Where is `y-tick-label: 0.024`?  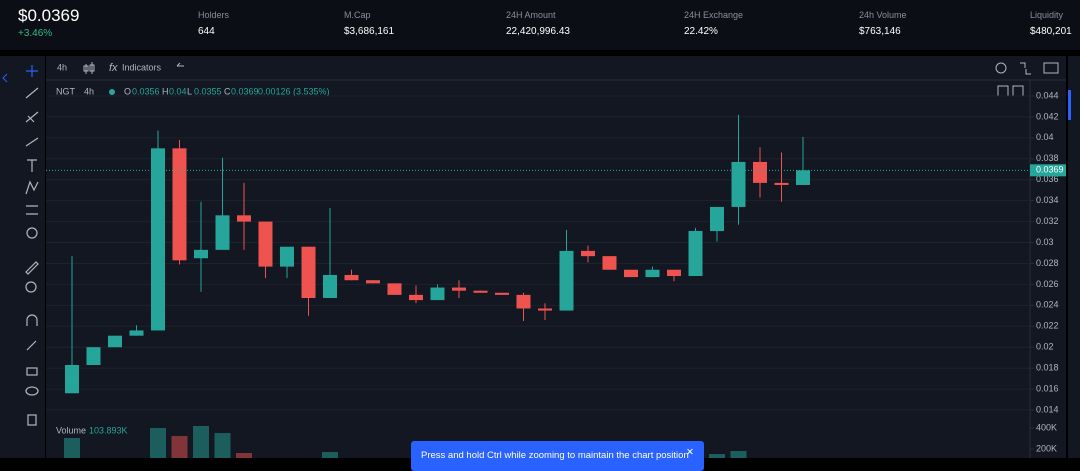
y-tick-label: 0.024 is located at coordinates (1047, 305).